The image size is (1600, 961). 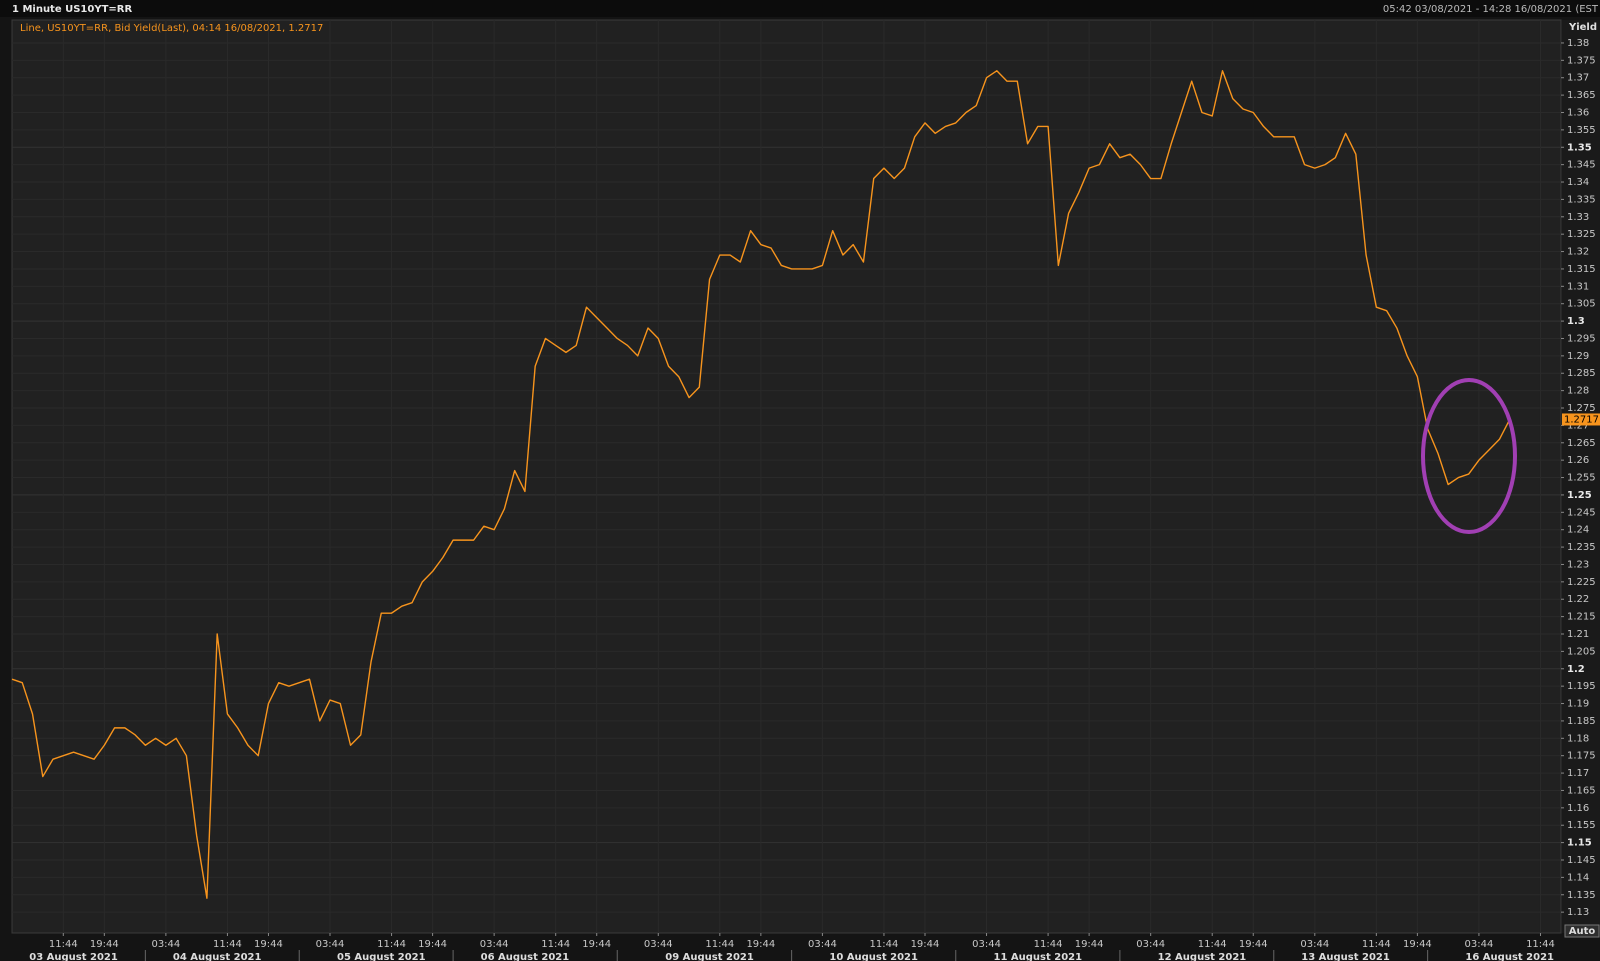 What do you see at coordinates (1578, 738) in the screenshot?
I see `y-tick-label: 1.18` at bounding box center [1578, 738].